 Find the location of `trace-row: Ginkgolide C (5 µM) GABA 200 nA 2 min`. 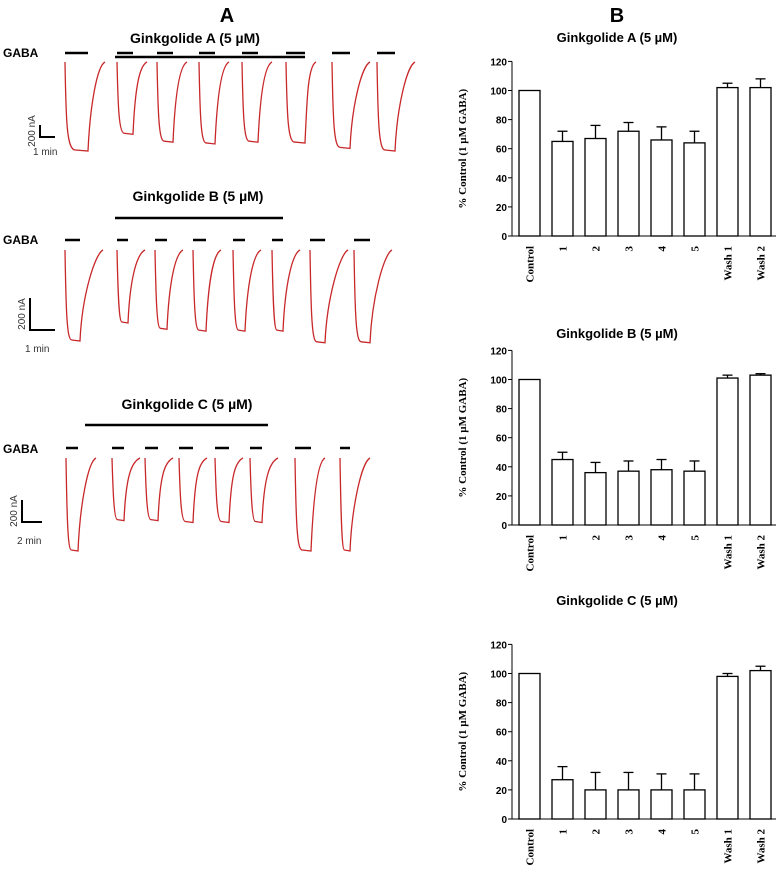

trace-row: Ginkgolide C (5 µM) GABA 200 nA 2 min is located at coordinates (187, 474).